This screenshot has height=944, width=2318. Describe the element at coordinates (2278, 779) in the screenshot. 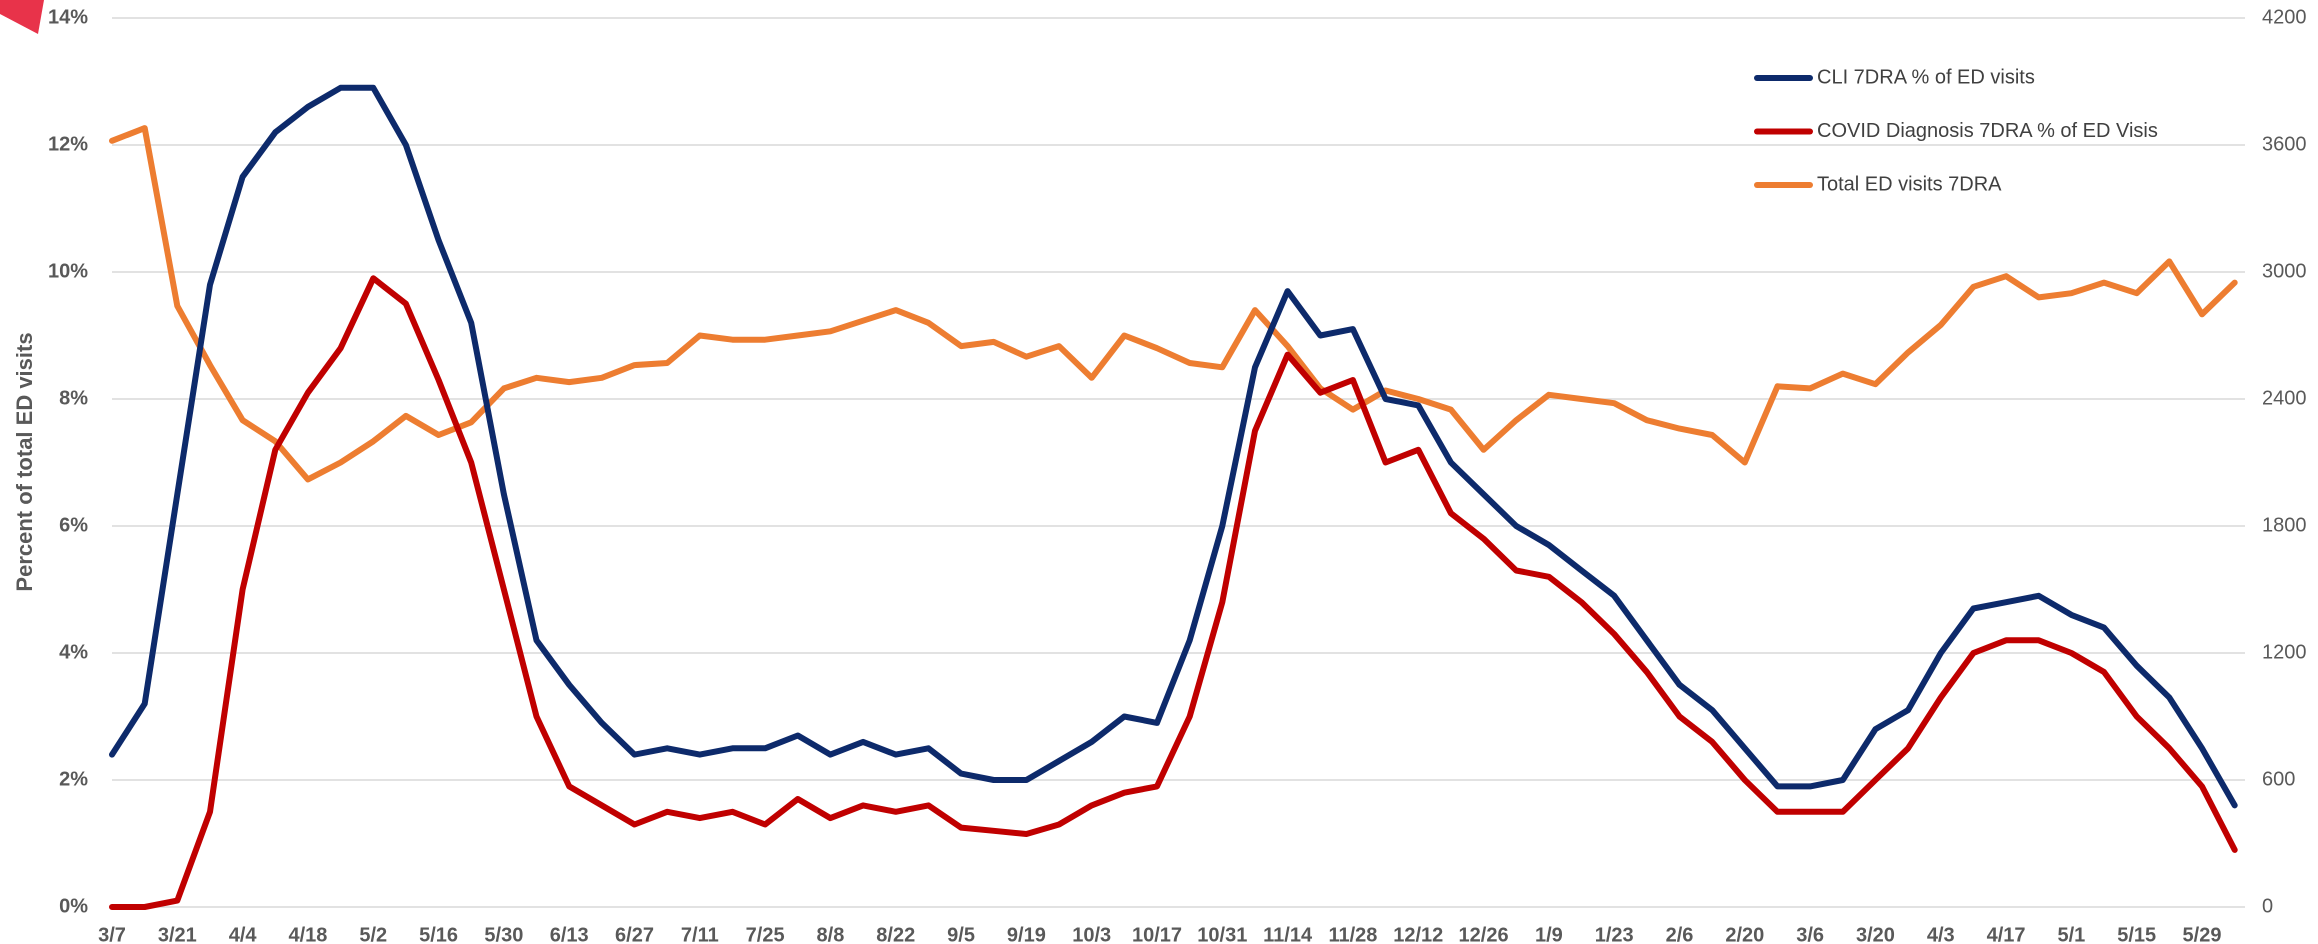

I see `y2-tick-label: 600` at that location.